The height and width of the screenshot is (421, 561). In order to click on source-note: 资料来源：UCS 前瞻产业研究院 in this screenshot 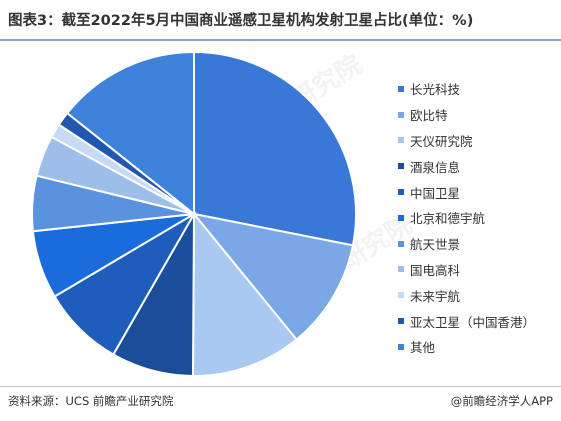, I will do `click(91, 401)`.